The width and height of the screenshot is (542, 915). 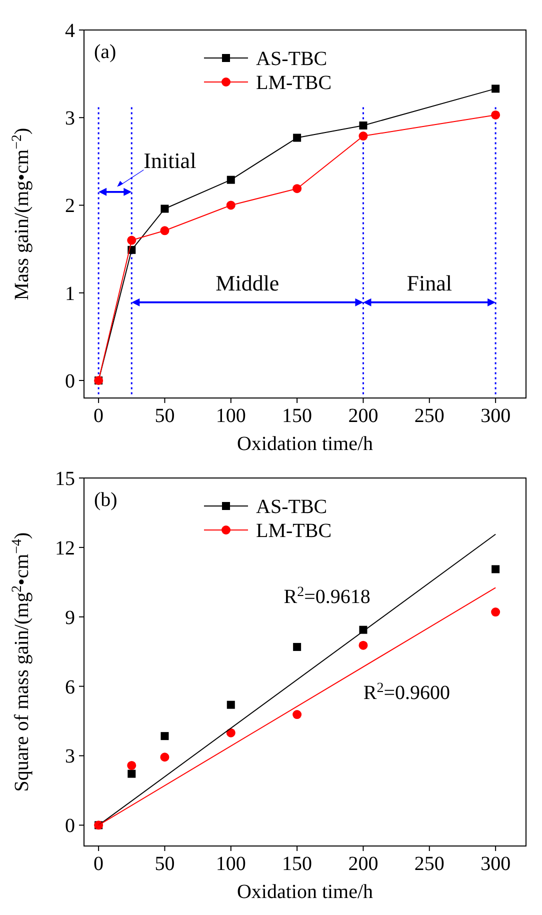 What do you see at coordinates (406, 692) in the screenshot?
I see `annotation: R$^{2}$=0.9600` at bounding box center [406, 692].